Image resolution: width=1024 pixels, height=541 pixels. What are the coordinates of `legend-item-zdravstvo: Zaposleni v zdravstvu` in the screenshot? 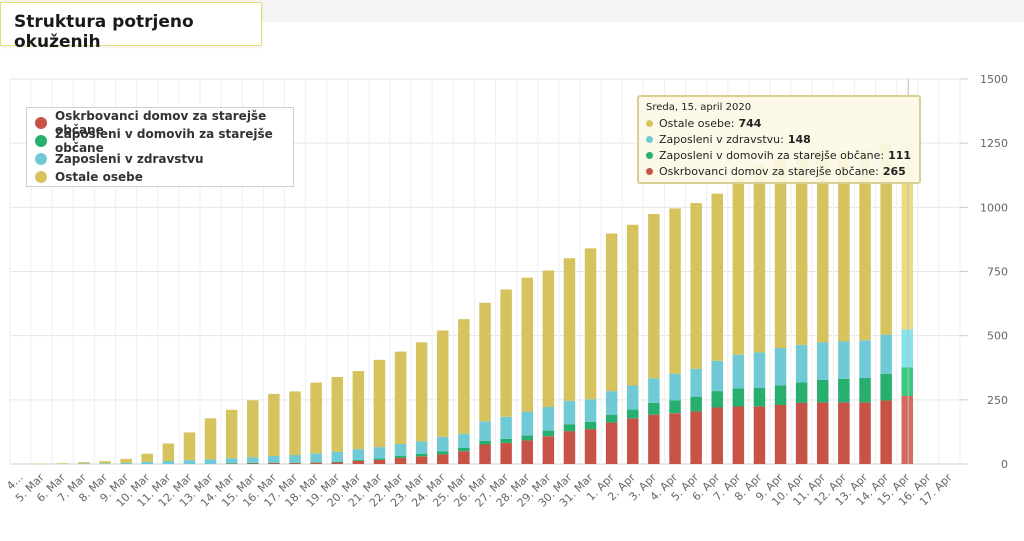 It's located at (164, 159).